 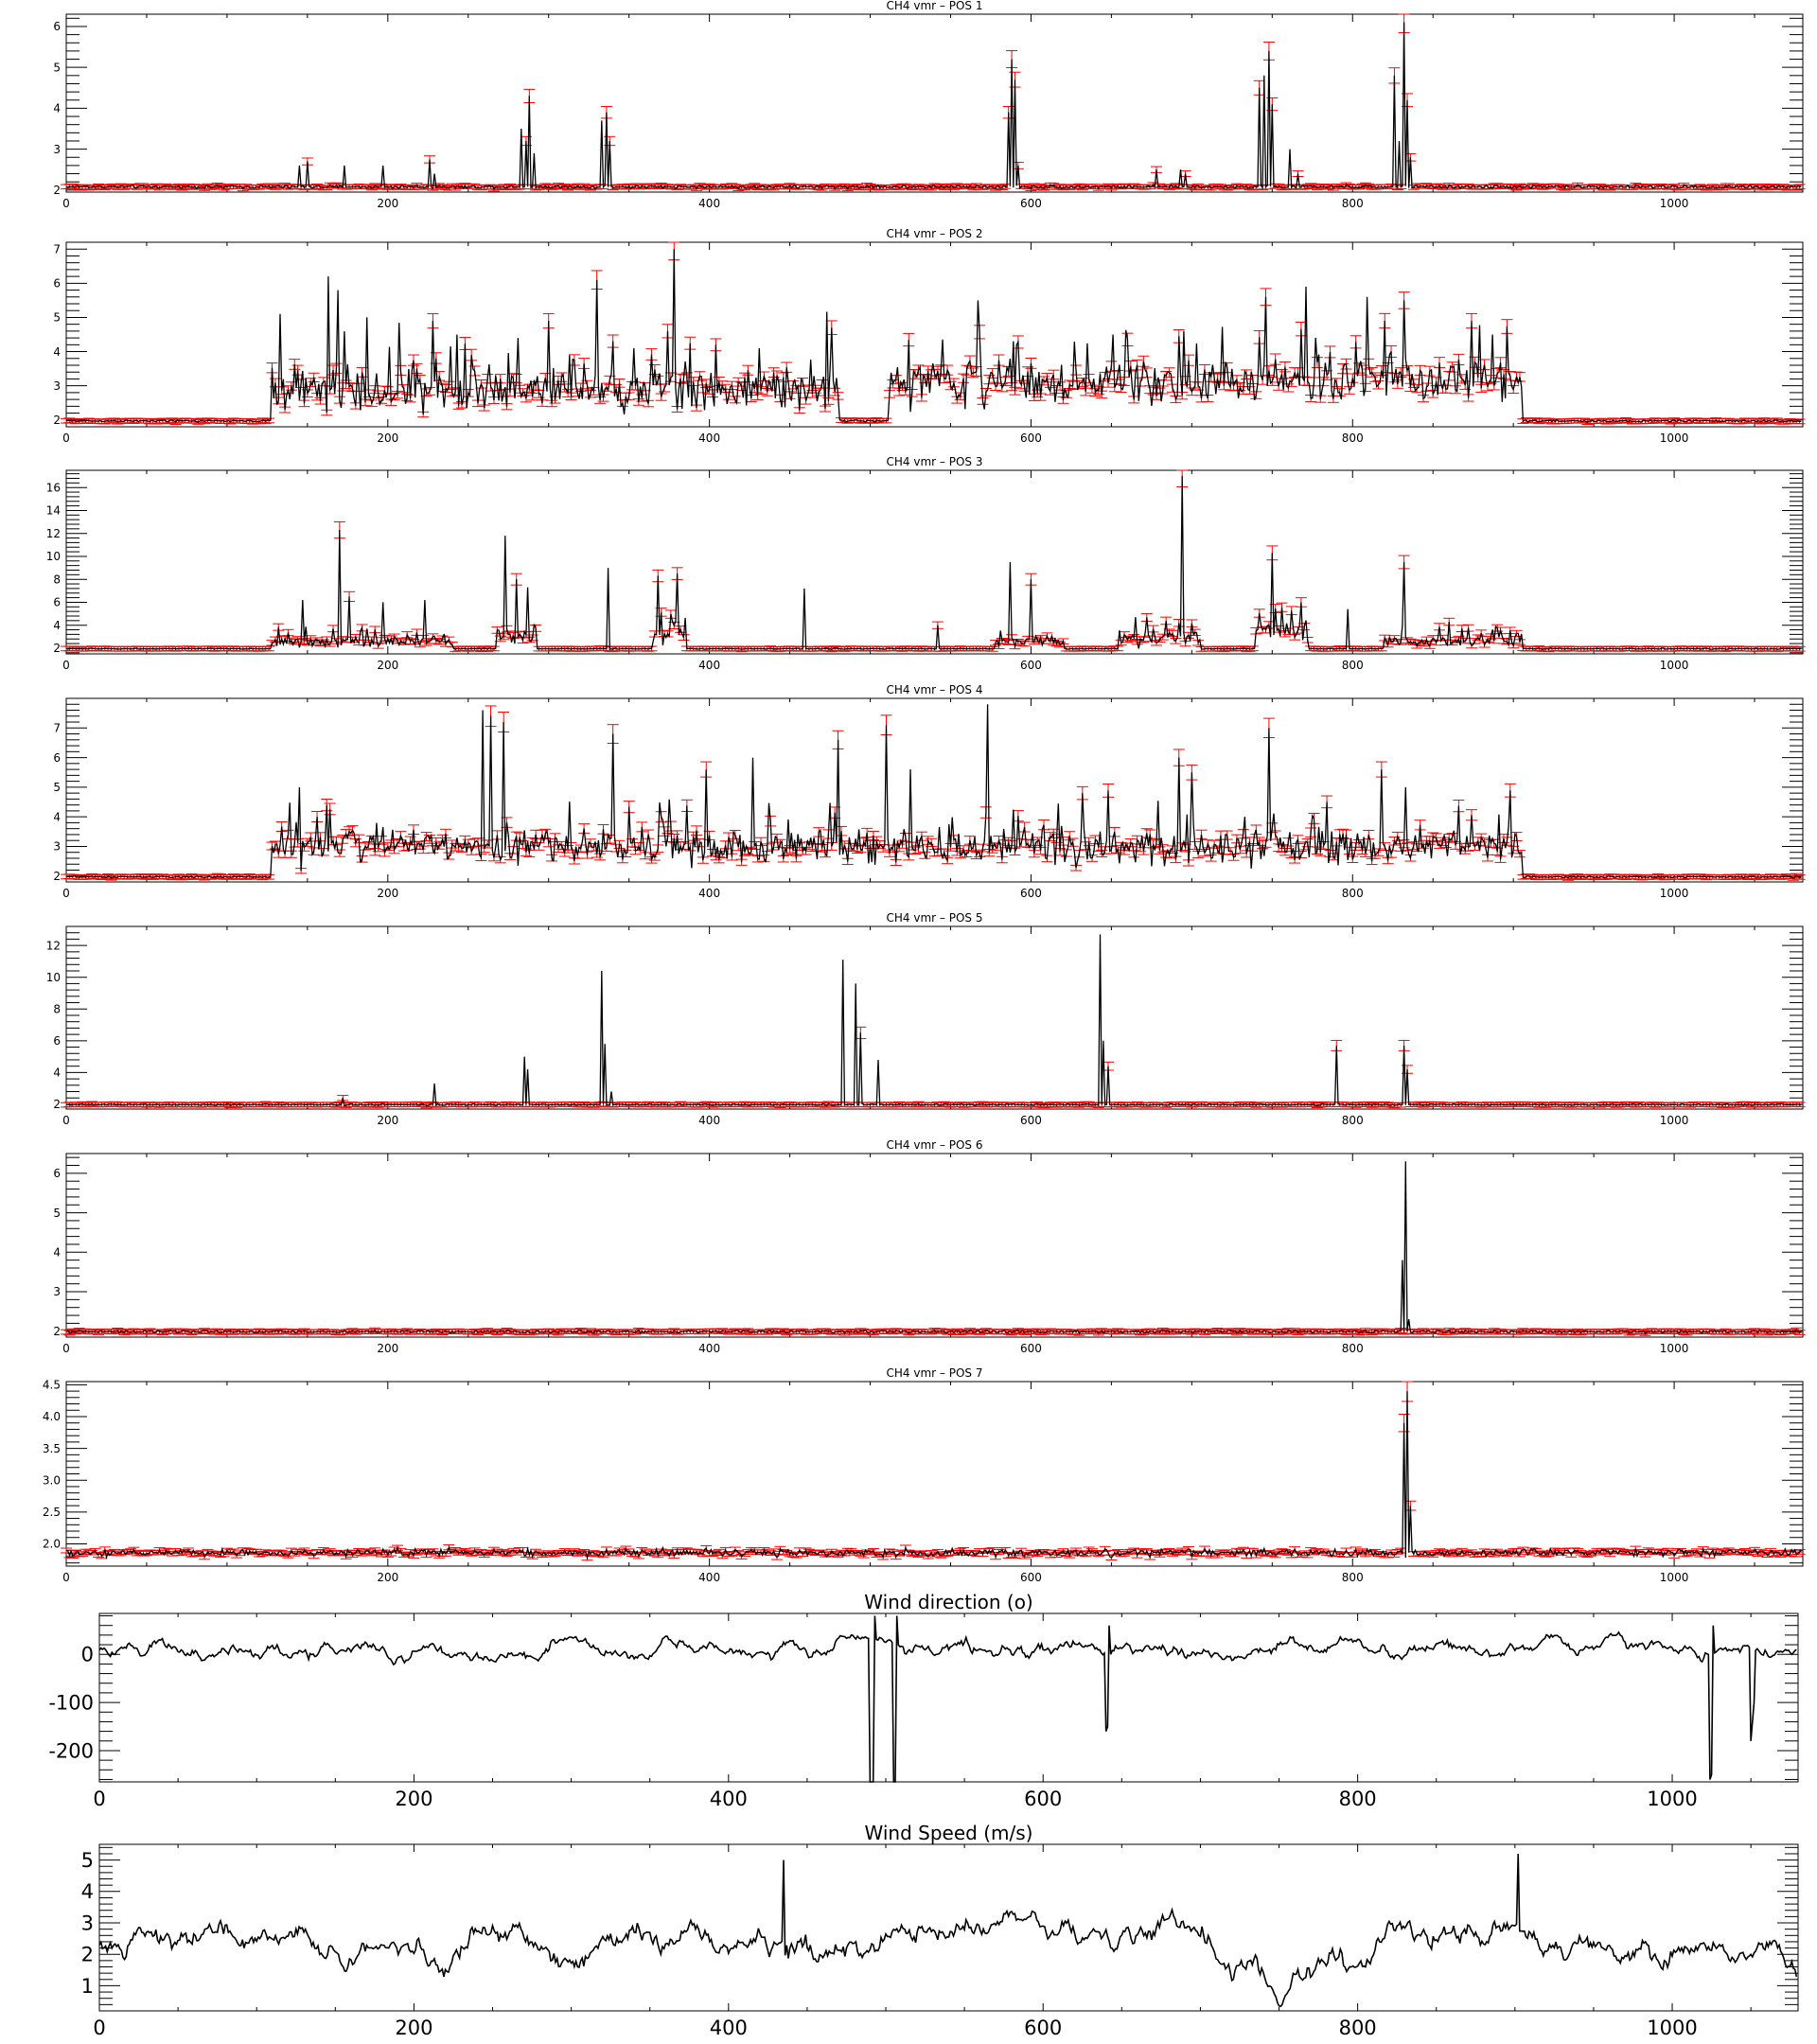 What do you see at coordinates (53, 533) in the screenshot?
I see `y-tick-label: 12` at bounding box center [53, 533].